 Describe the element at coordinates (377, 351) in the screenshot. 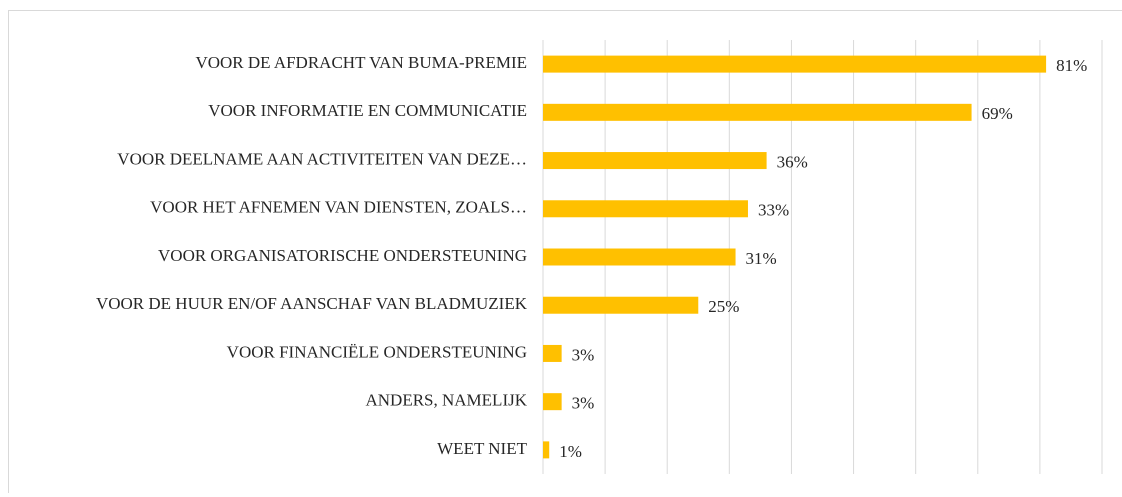

I see `y-tick-label: VOOR FINANCIËLE ONDERSTEUNING` at that location.